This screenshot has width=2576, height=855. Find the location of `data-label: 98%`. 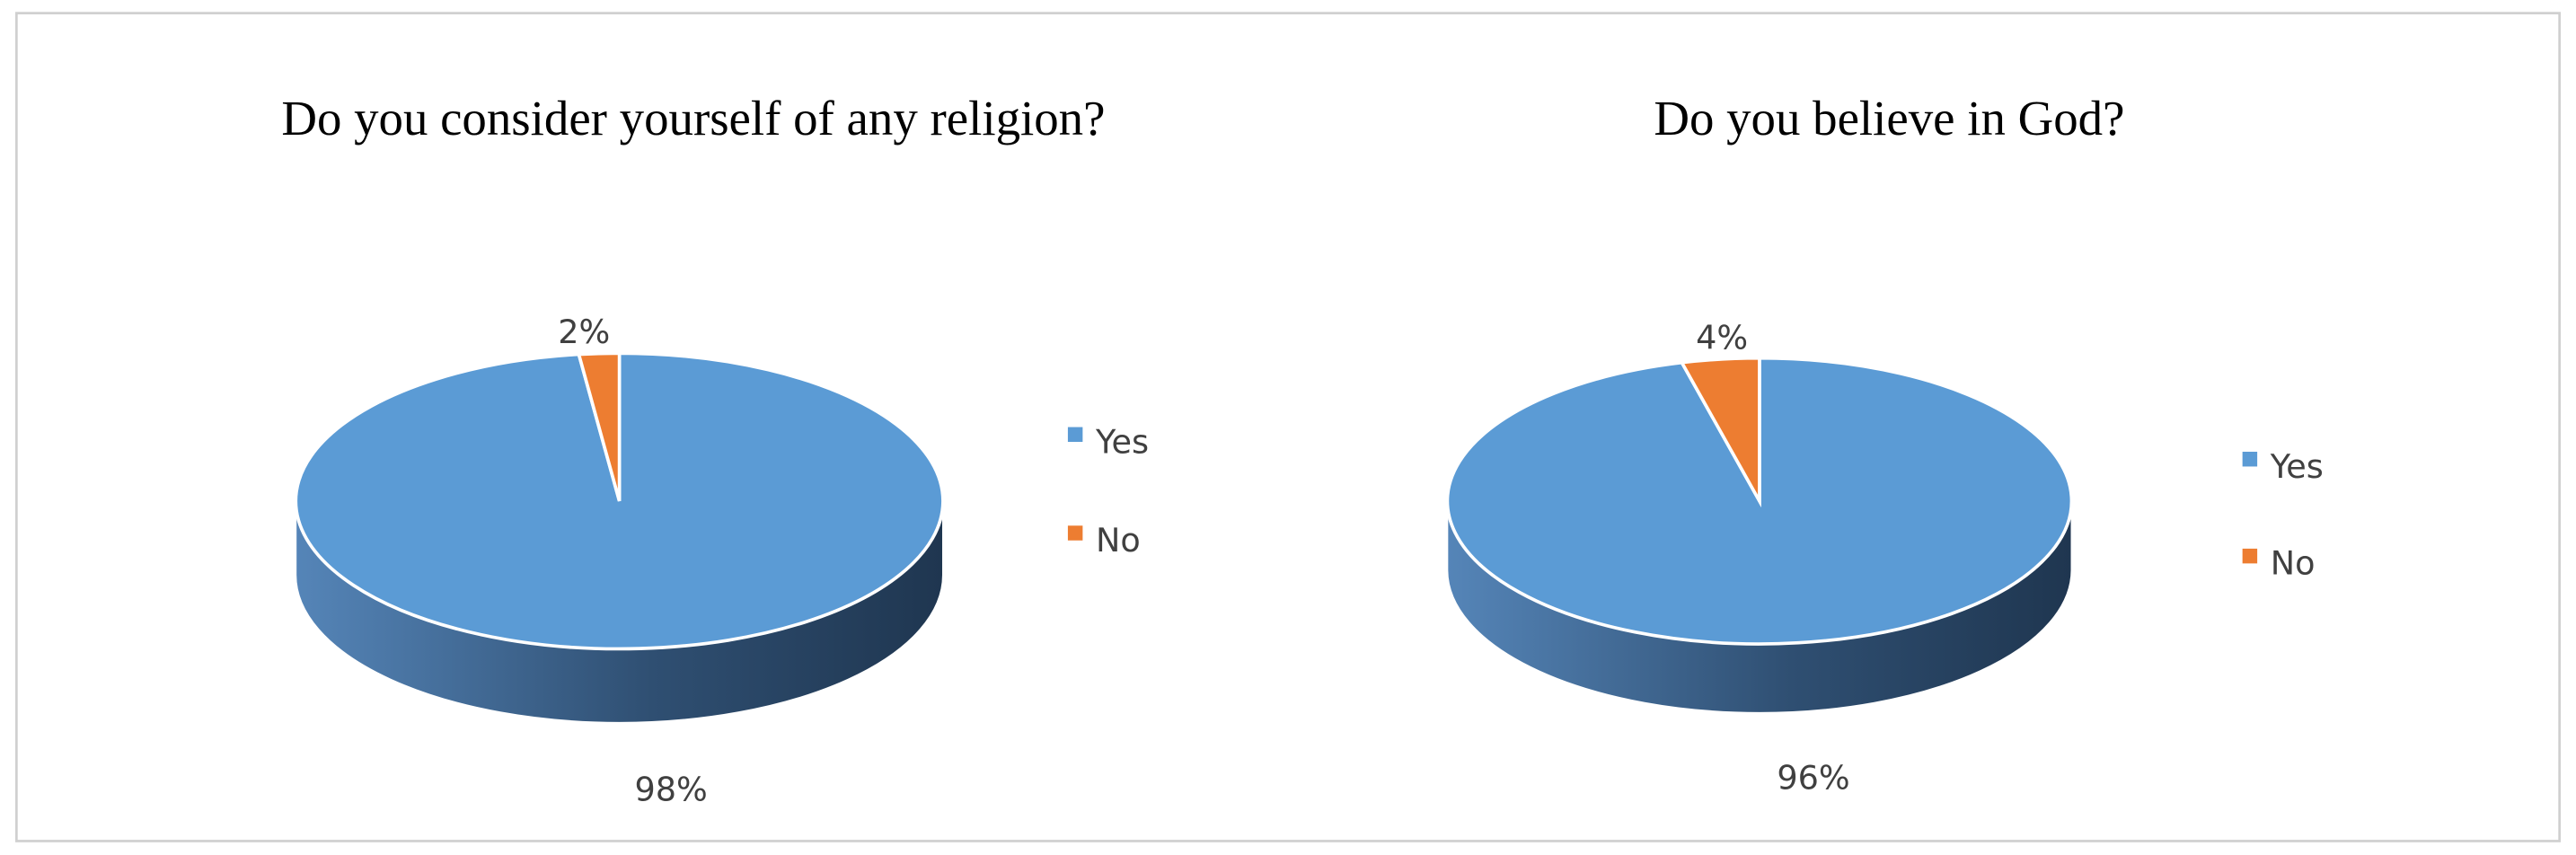

data-label: 98% is located at coordinates (671, 789).